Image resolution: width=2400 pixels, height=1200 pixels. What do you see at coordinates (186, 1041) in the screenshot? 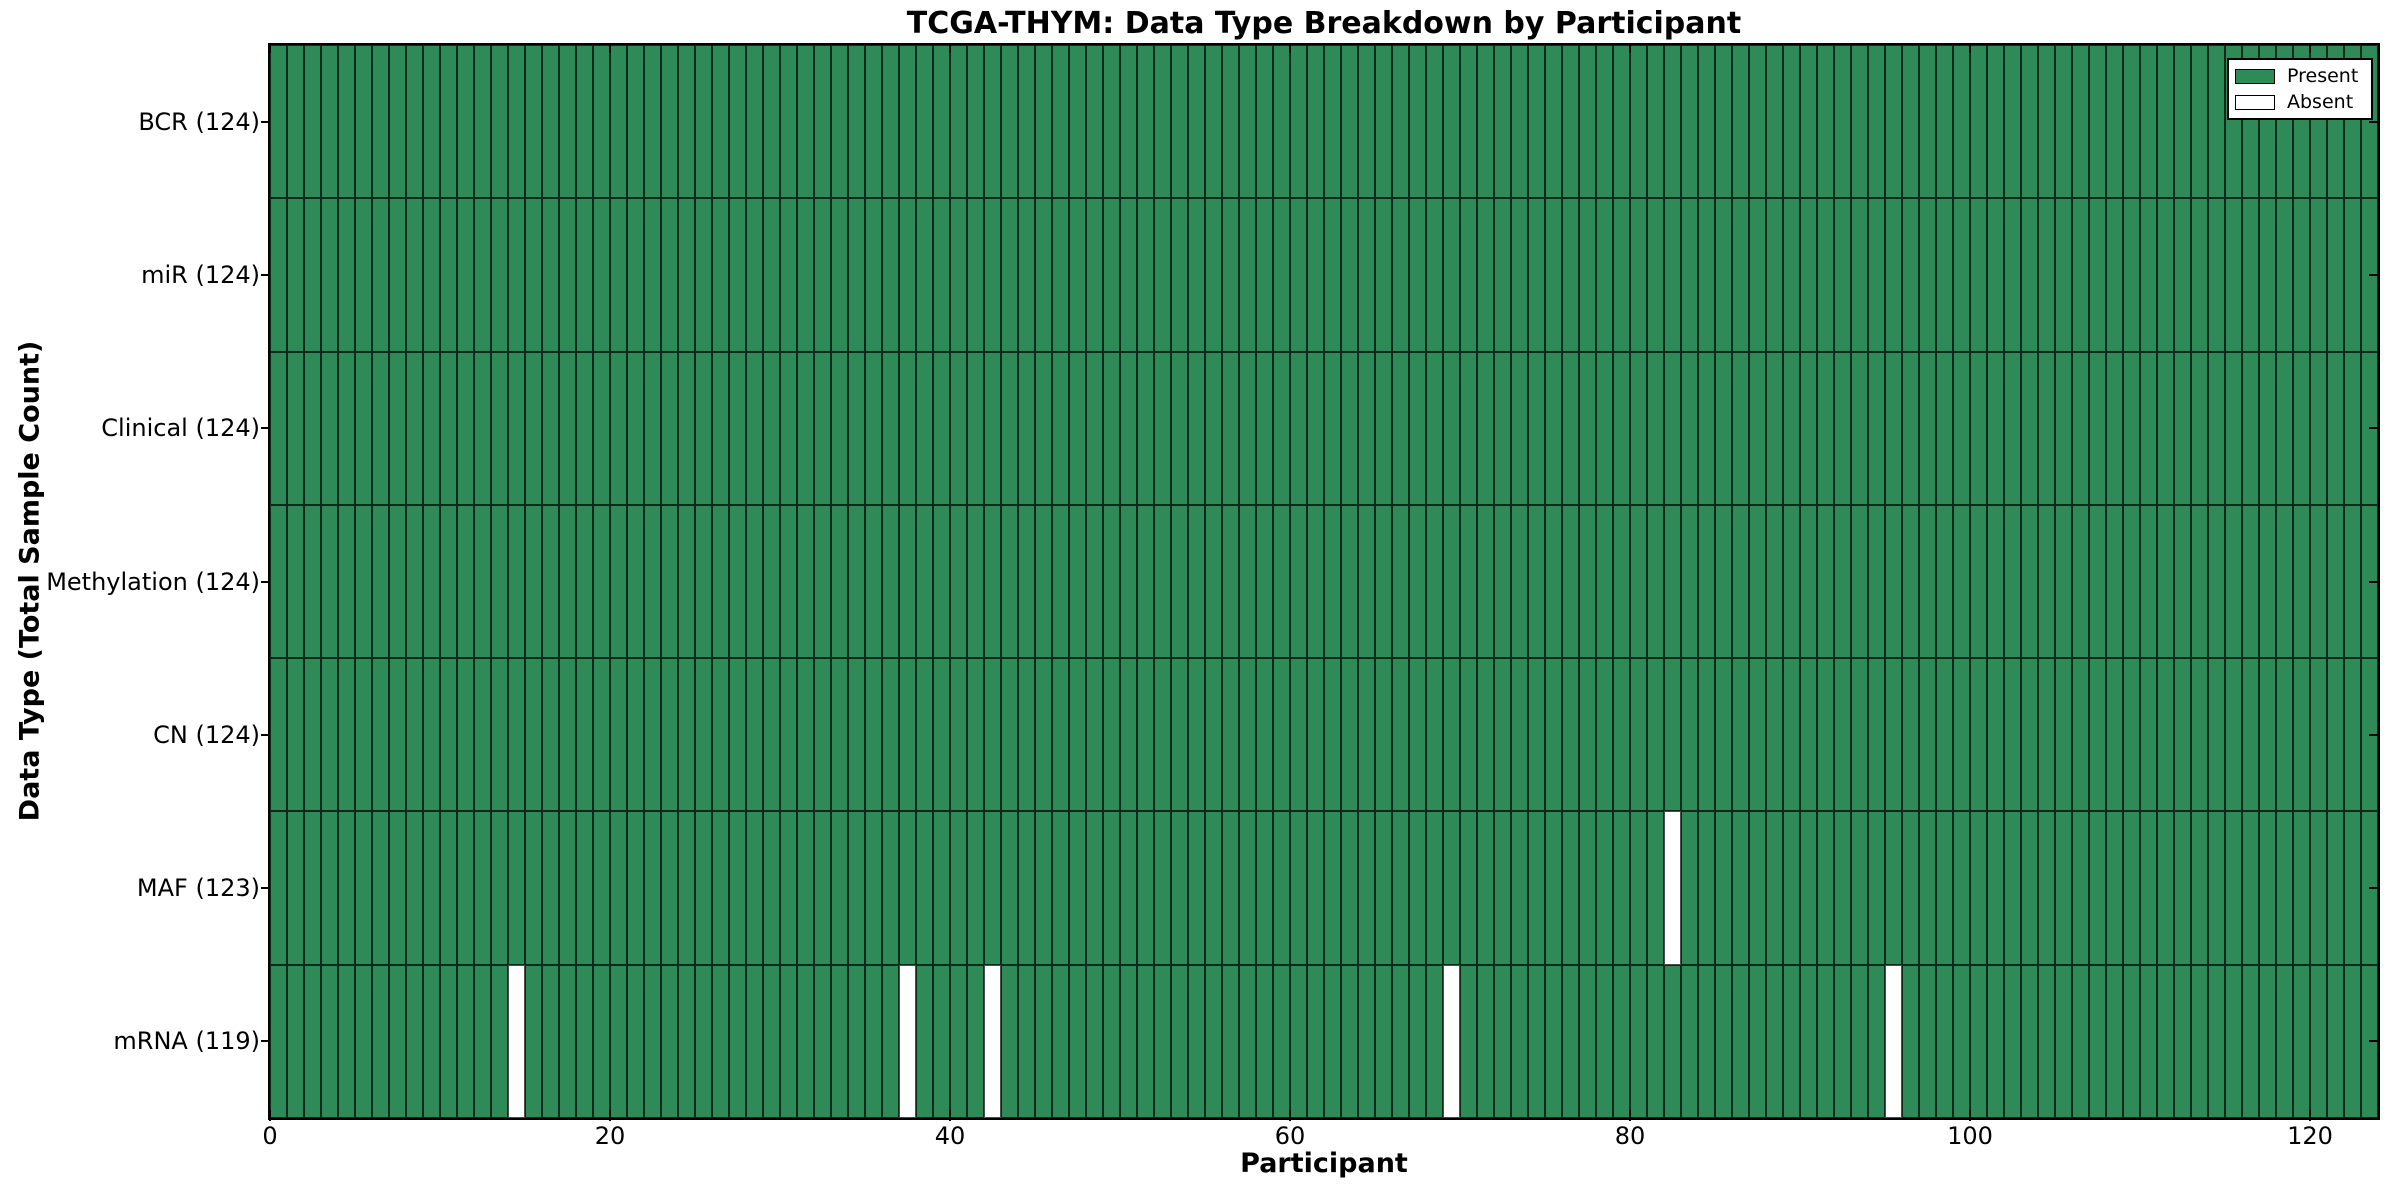
I see `y-tick-label: mRNA (119)` at bounding box center [186, 1041].